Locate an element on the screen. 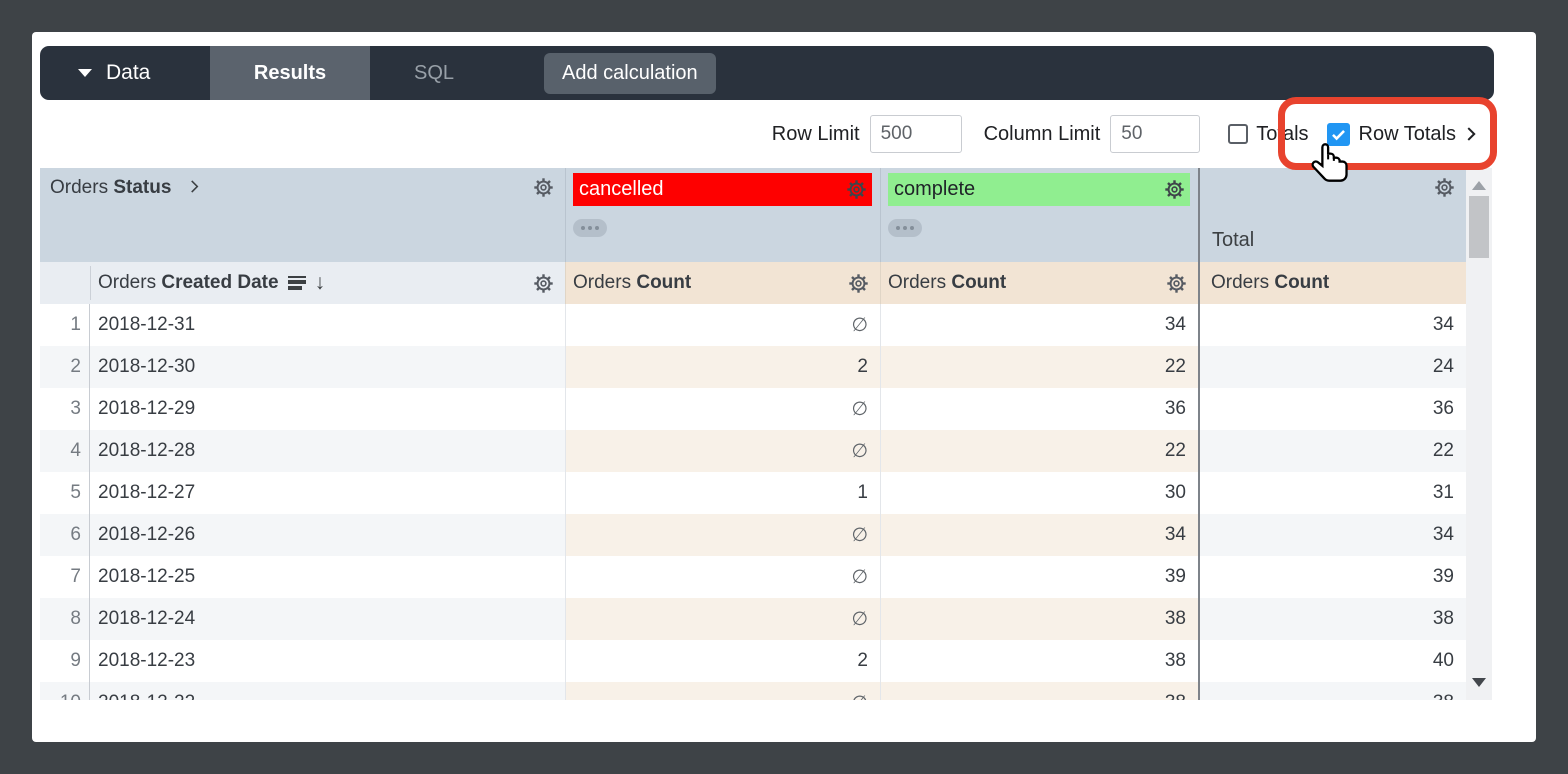 This screenshot has width=1568, height=774. date-cell: 2018-12-29 is located at coordinates (147, 408).